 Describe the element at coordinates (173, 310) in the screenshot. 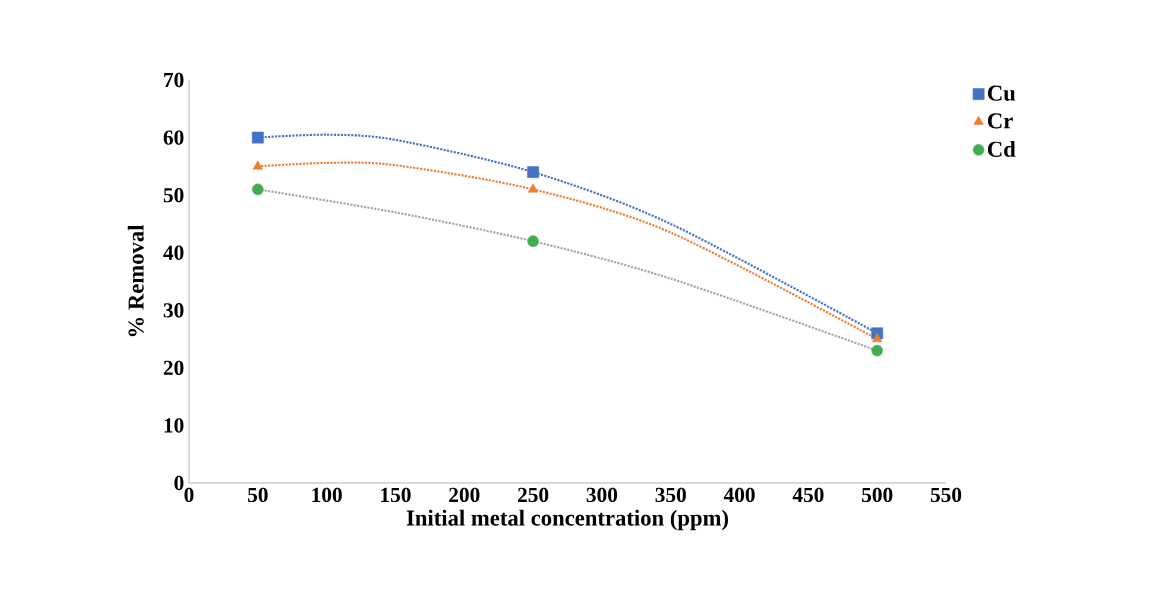

I see `y-tick-label: 30` at that location.